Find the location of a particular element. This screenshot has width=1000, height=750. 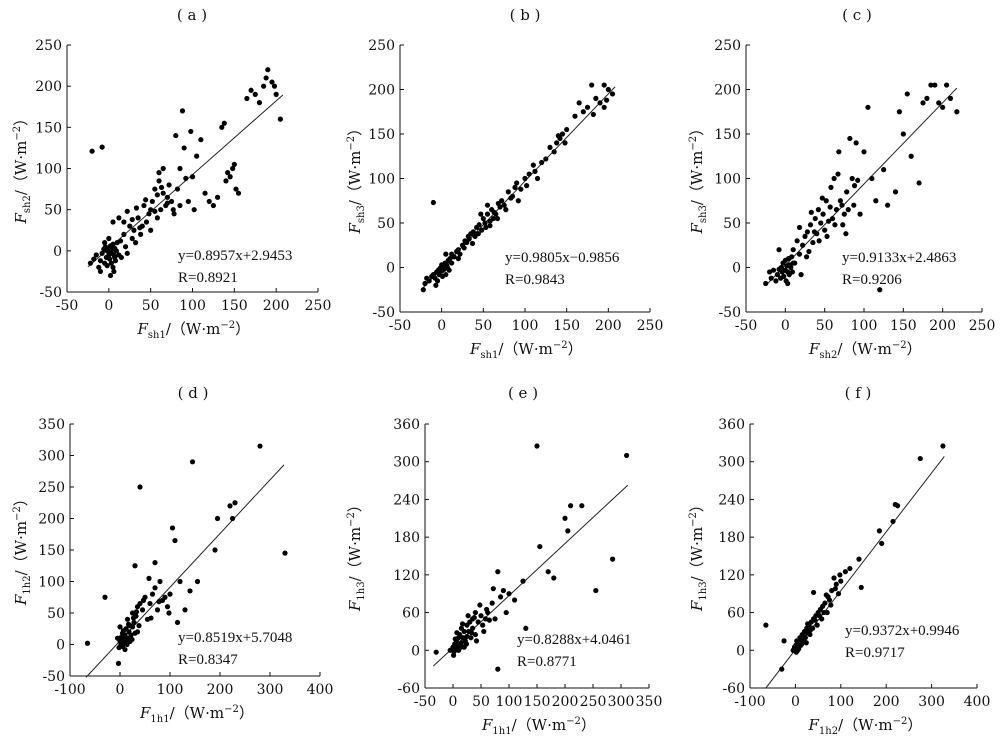

x-tick-label: -100 is located at coordinates (69, 690).